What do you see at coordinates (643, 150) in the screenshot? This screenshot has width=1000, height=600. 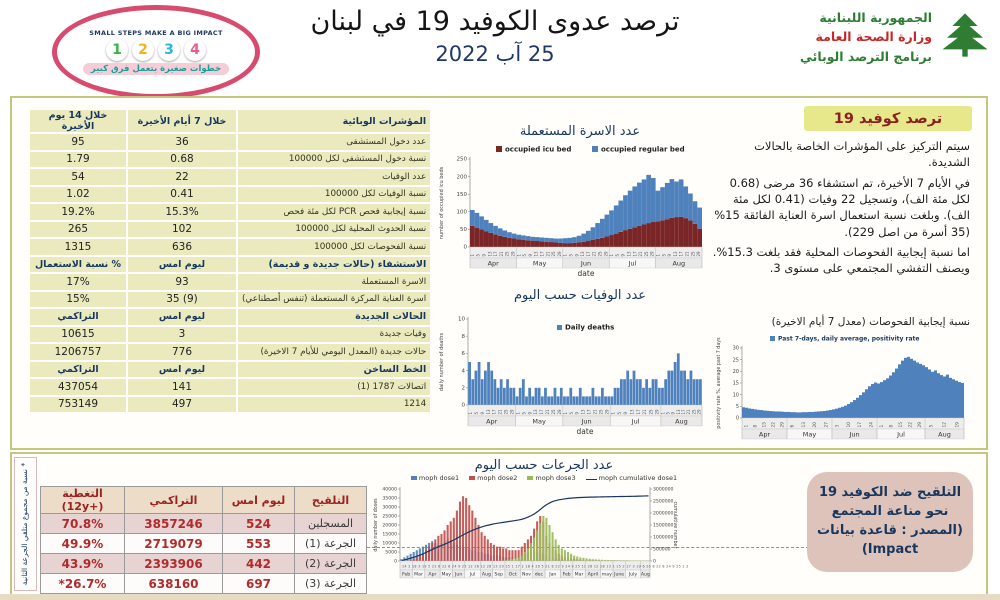 I see `svg-text: occupied regular bed` at bounding box center [643, 150].